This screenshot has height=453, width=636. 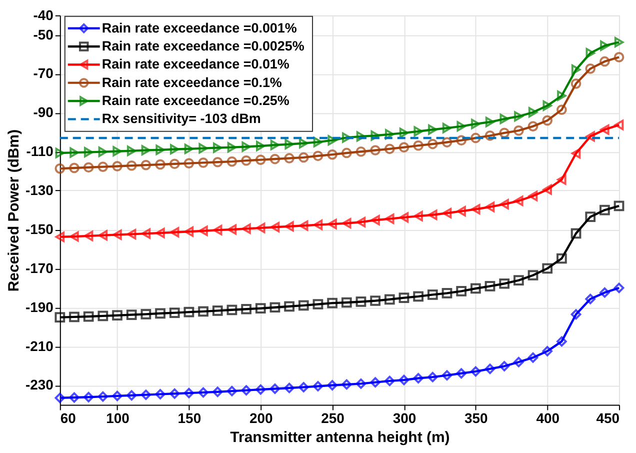 What do you see at coordinates (608, 418) in the screenshot?
I see `x-tick-label: 450` at bounding box center [608, 418].